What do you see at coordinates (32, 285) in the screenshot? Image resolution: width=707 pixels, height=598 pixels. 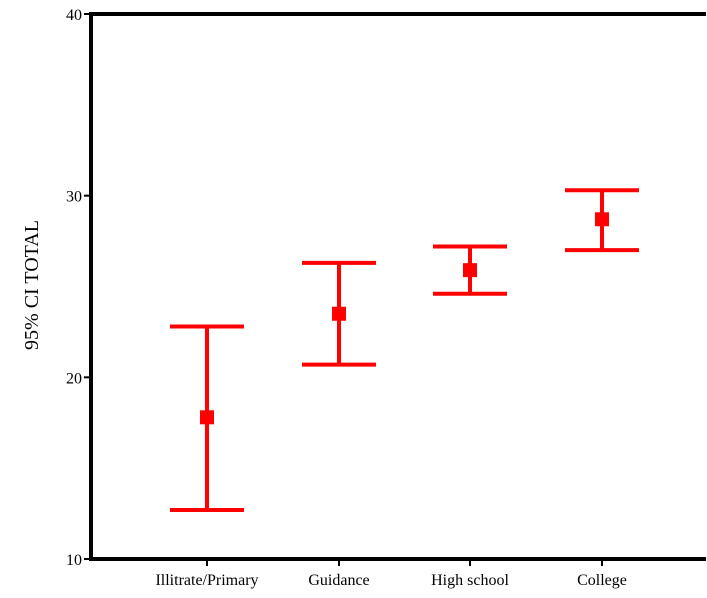 I see `y-axis-label: 95% CI TOTAL` at bounding box center [32, 285].